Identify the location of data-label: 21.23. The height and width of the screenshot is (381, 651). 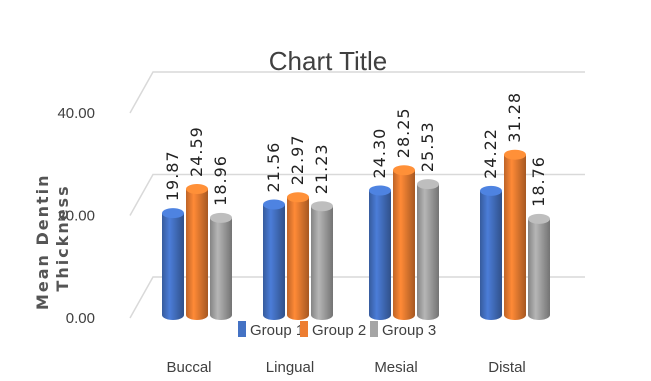
(321, 168).